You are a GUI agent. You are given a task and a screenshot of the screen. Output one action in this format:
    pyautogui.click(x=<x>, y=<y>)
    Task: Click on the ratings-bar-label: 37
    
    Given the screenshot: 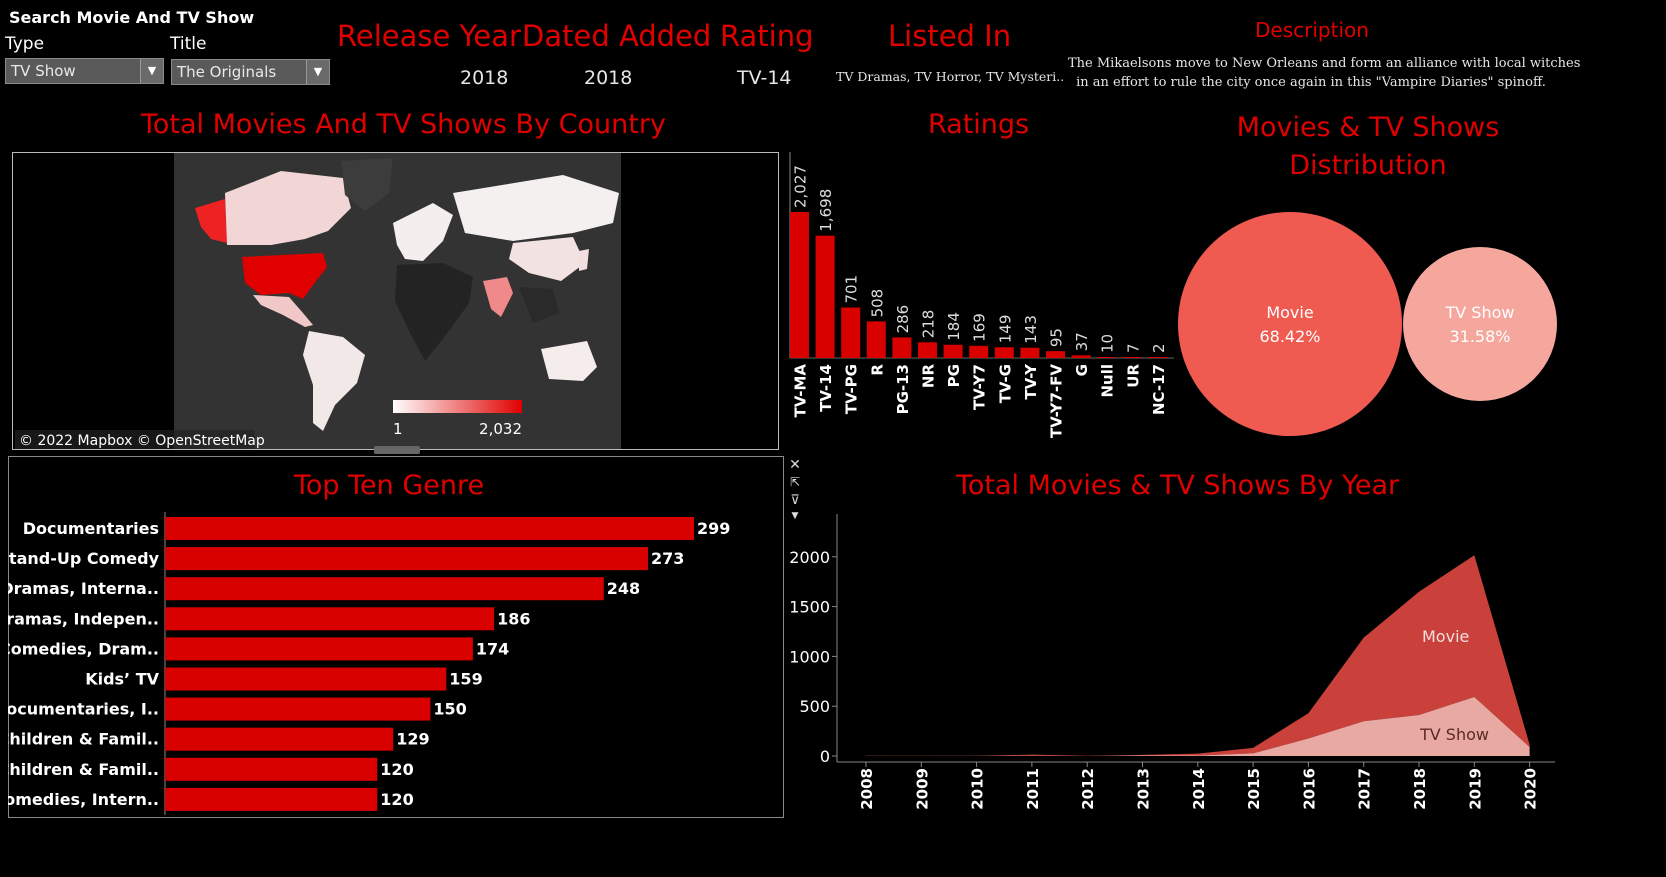 What is the action you would take?
    pyautogui.click(x=1082, y=341)
    